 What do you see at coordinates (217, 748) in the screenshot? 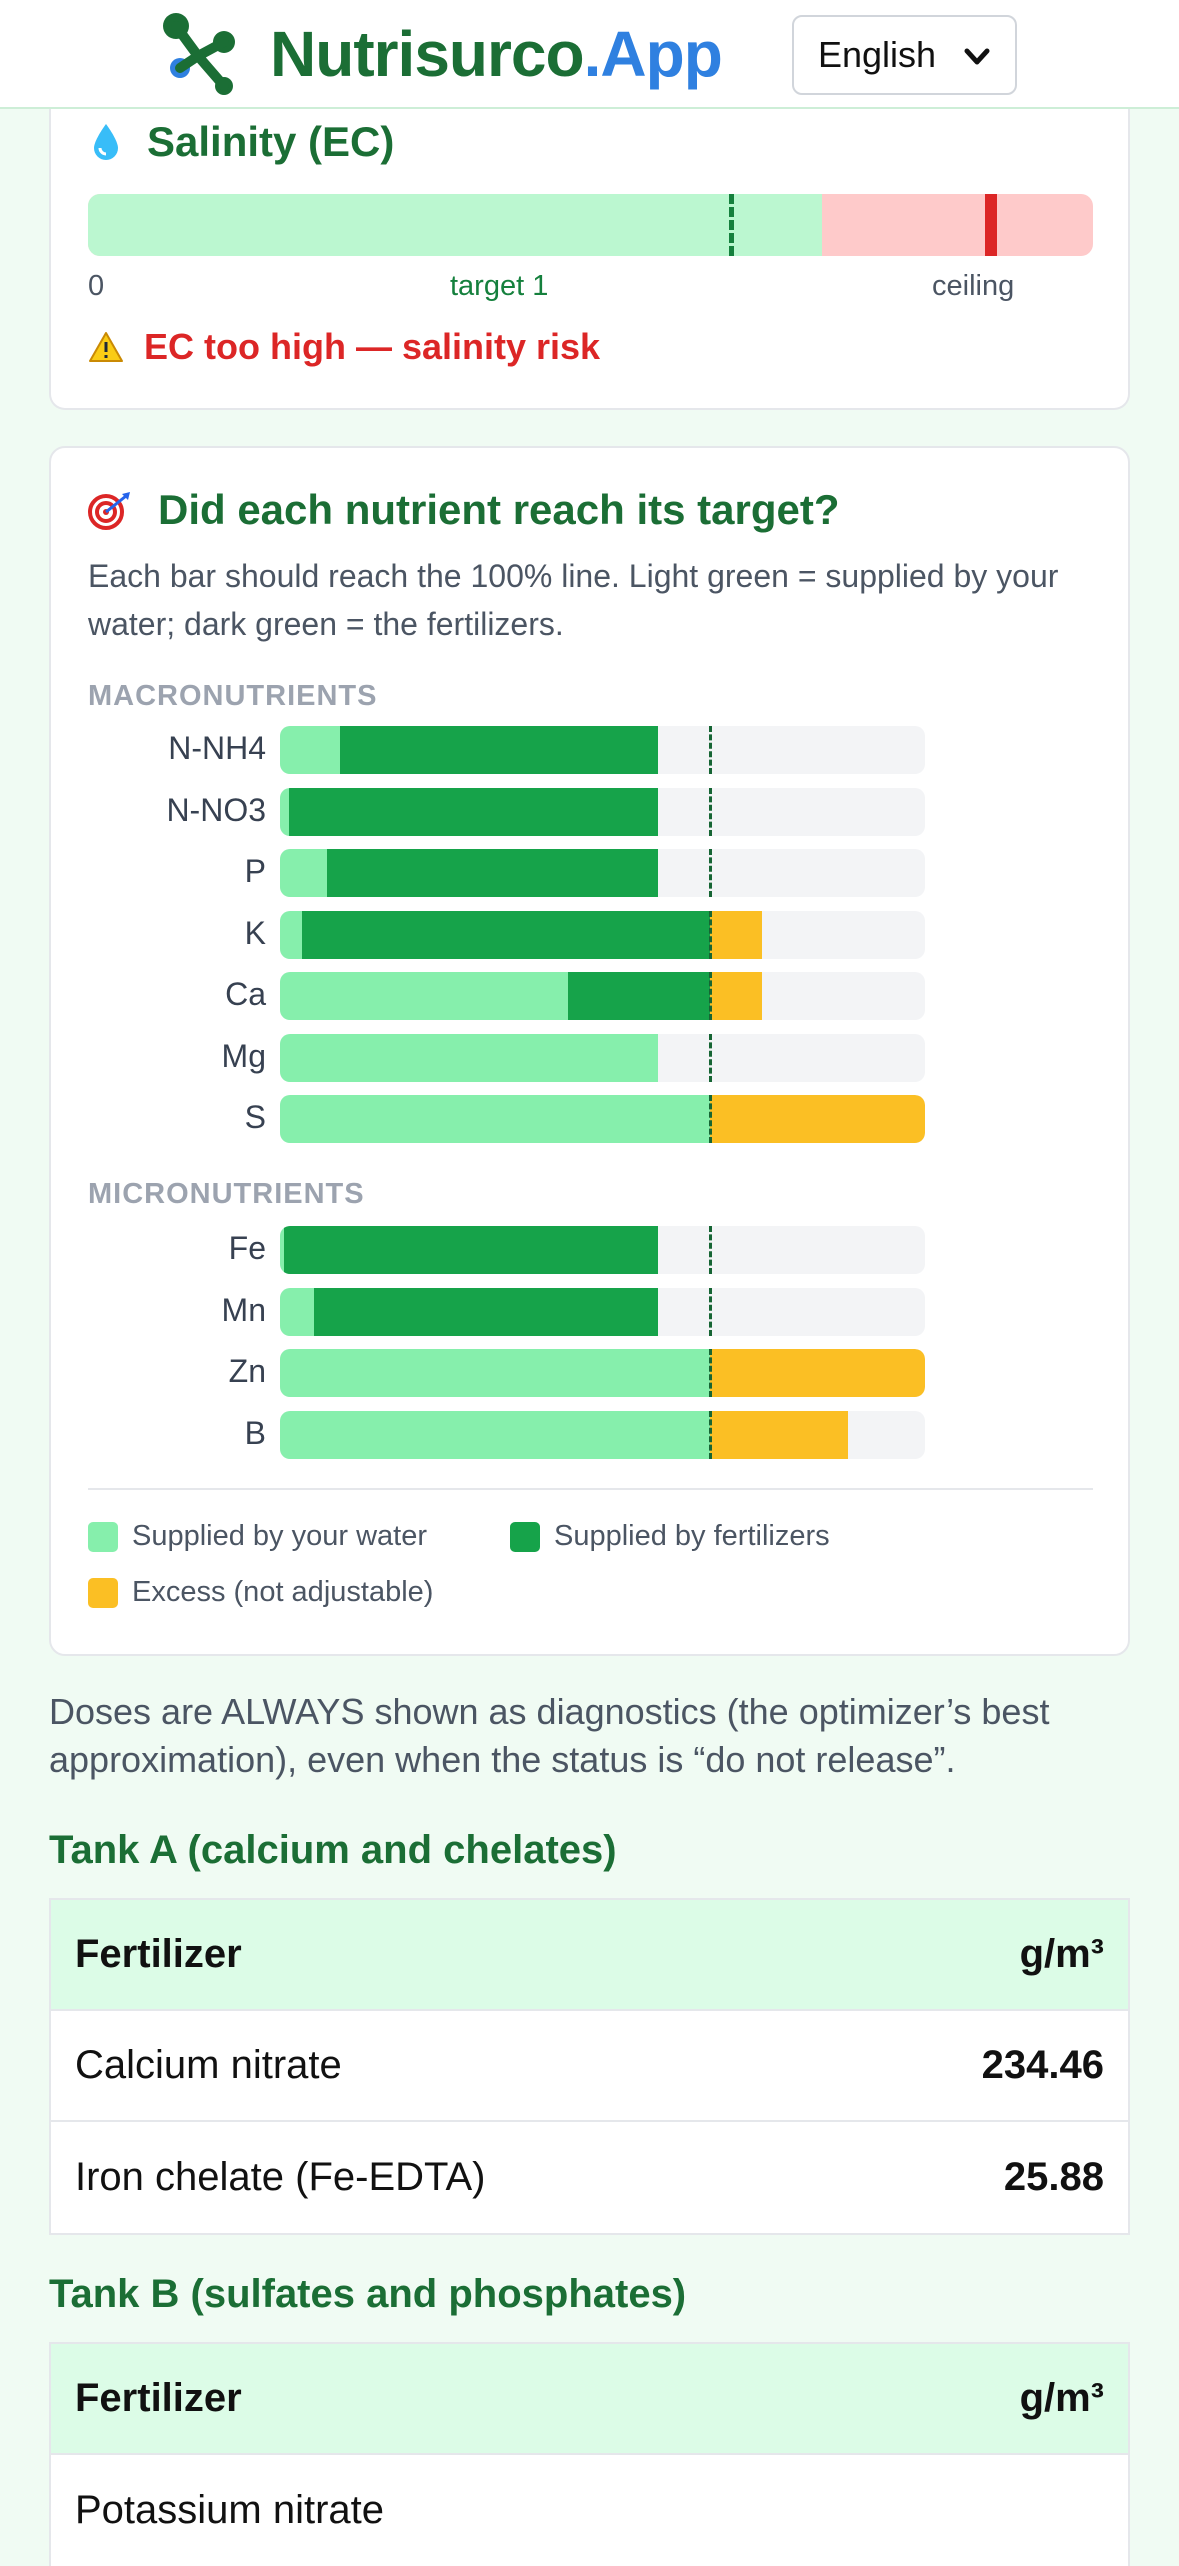
I see `nutrient-label: N-NH4` at bounding box center [217, 748].